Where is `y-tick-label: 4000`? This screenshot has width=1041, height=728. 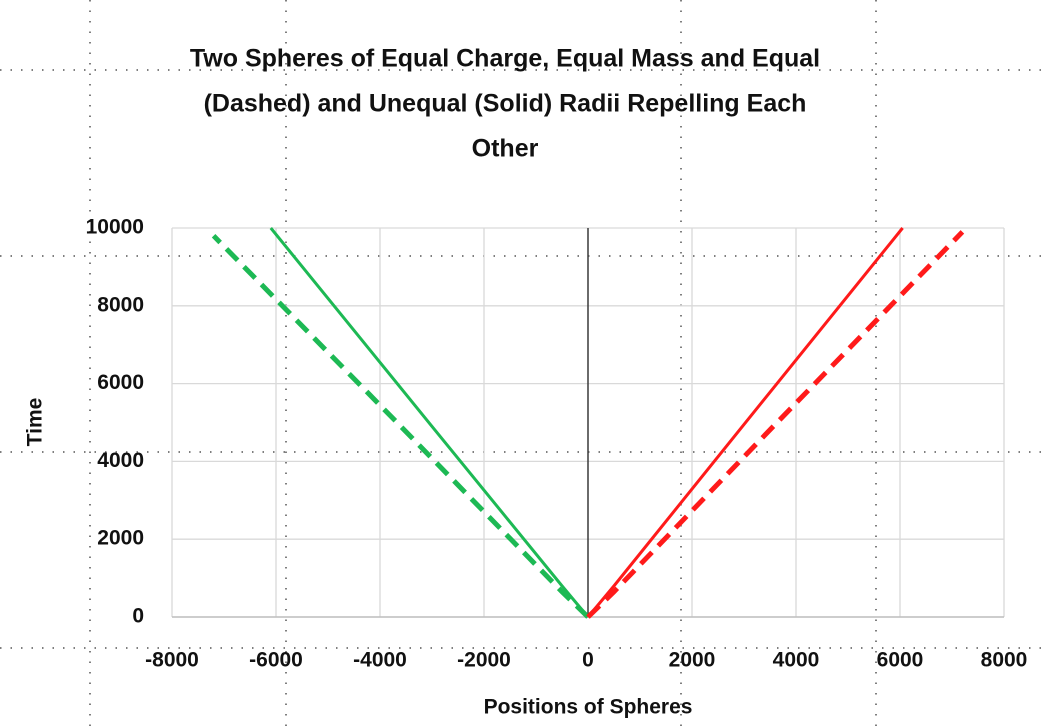
y-tick-label: 4000 is located at coordinates (120, 460).